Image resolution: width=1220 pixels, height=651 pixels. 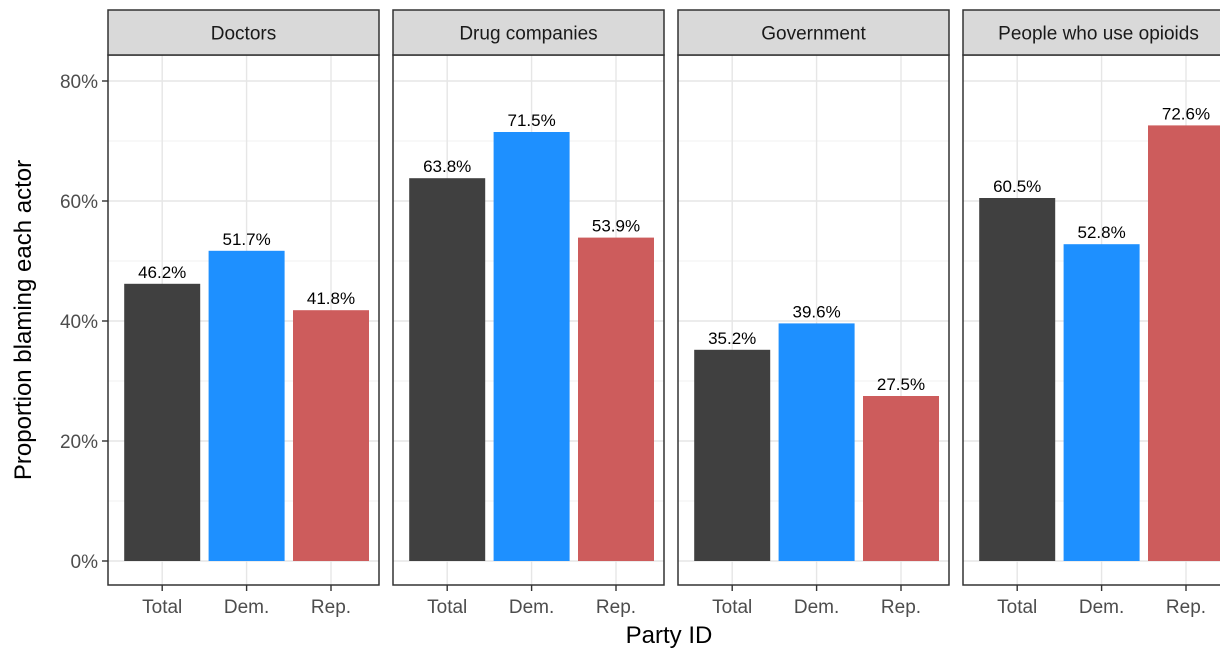 I want to click on y-tick-label: 0%, so click(x=85, y=562).